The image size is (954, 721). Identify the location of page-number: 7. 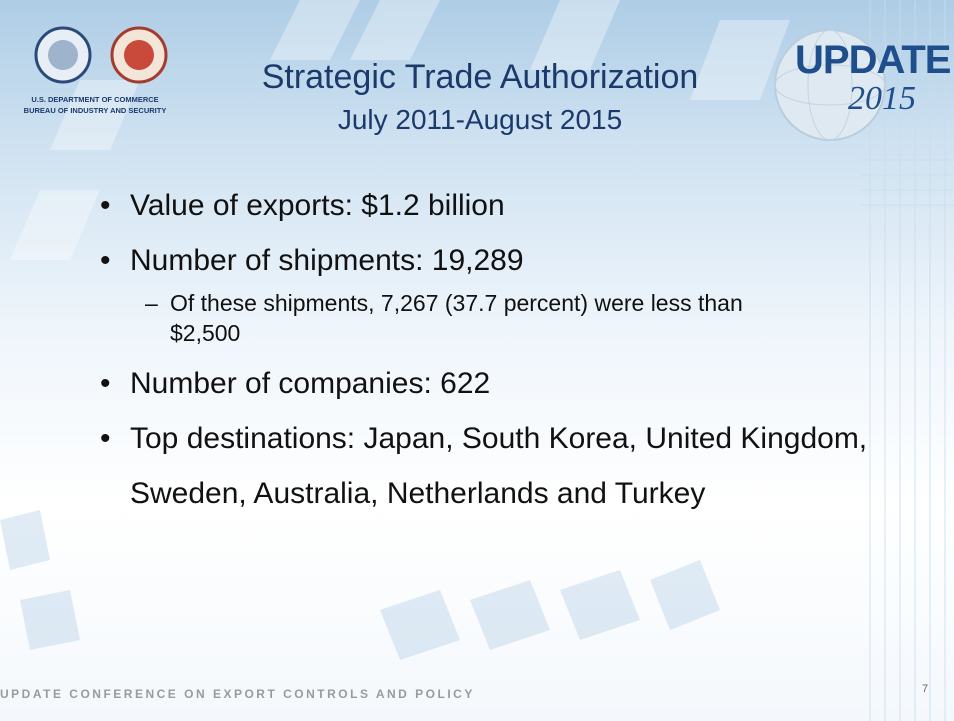
(925, 689).